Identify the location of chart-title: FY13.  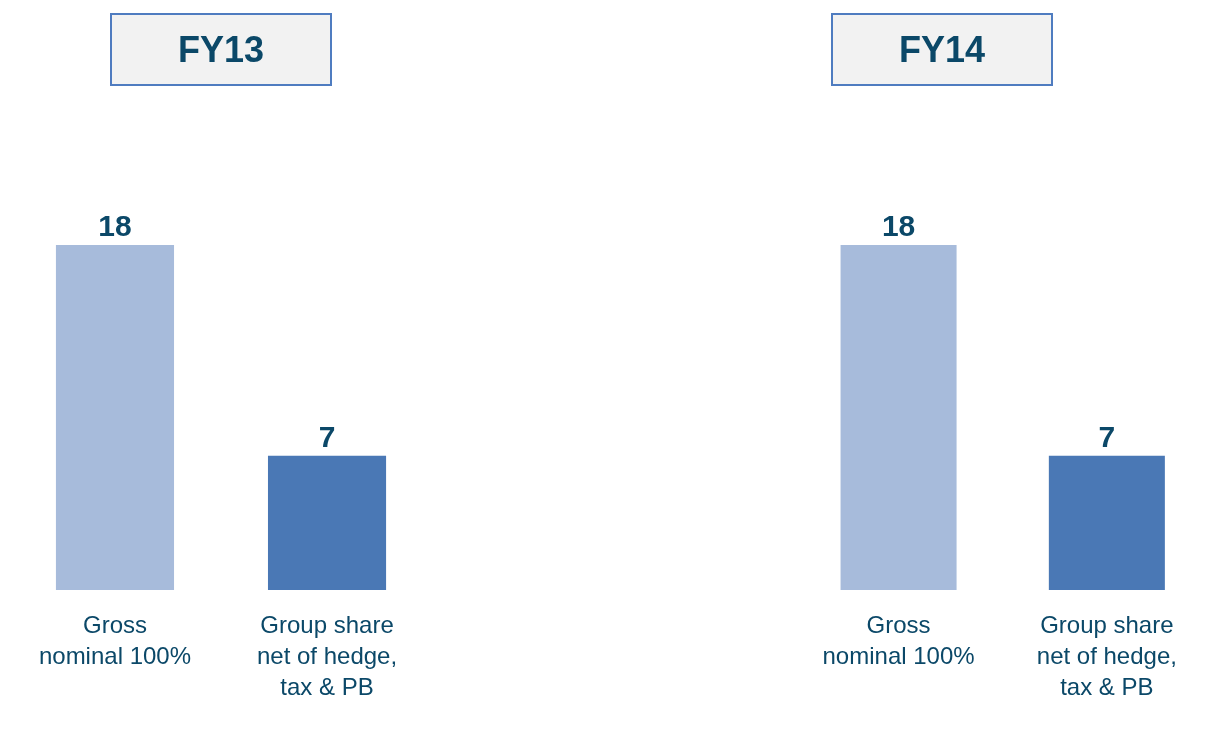
(221, 49).